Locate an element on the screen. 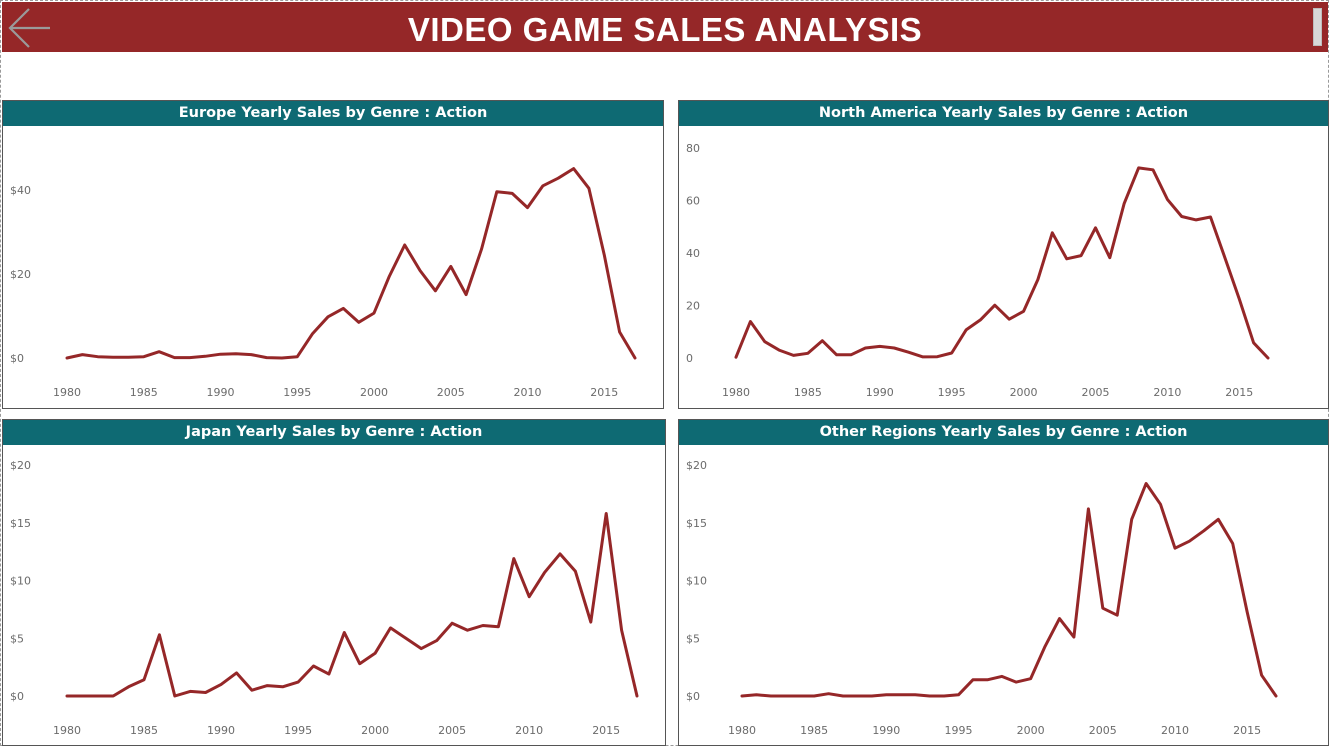 The width and height of the screenshot is (1331, 748). y-tick-label: 80 is located at coordinates (693, 148).